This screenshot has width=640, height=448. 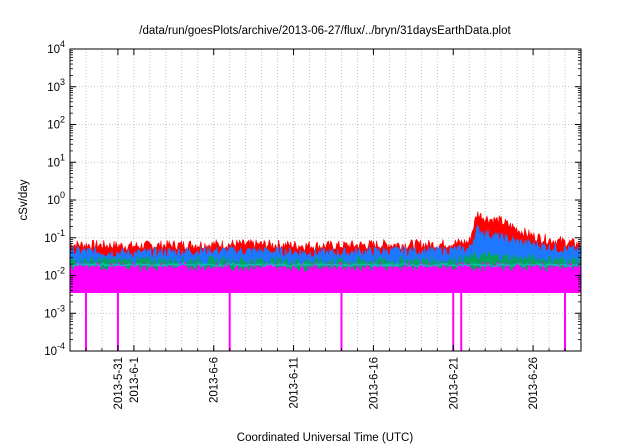 What do you see at coordinates (61, 271) in the screenshot?
I see `y-tick-exponent: -2` at bounding box center [61, 271].